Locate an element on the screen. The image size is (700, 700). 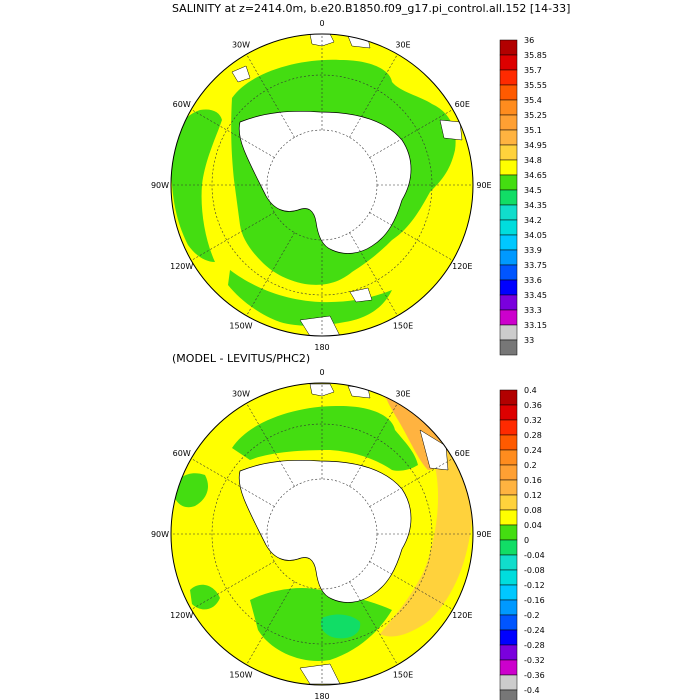
colorbar-label: 0.12 is located at coordinates (533, 495).